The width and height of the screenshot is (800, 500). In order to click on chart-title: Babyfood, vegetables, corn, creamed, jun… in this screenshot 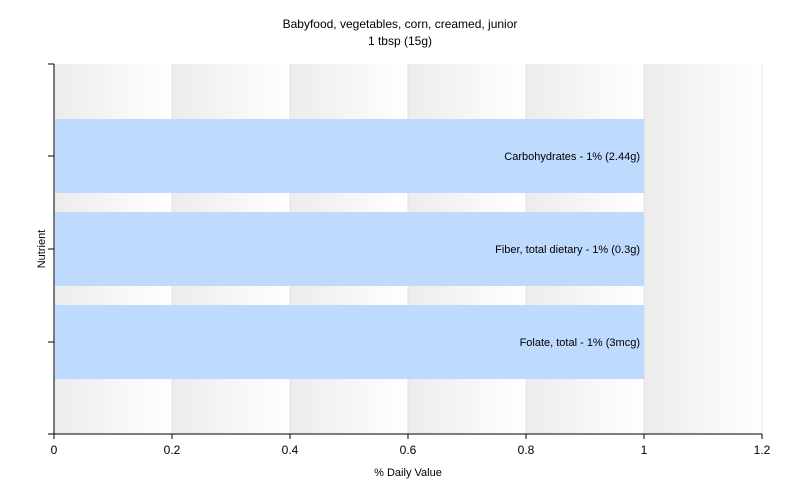, I will do `click(400, 24)`.